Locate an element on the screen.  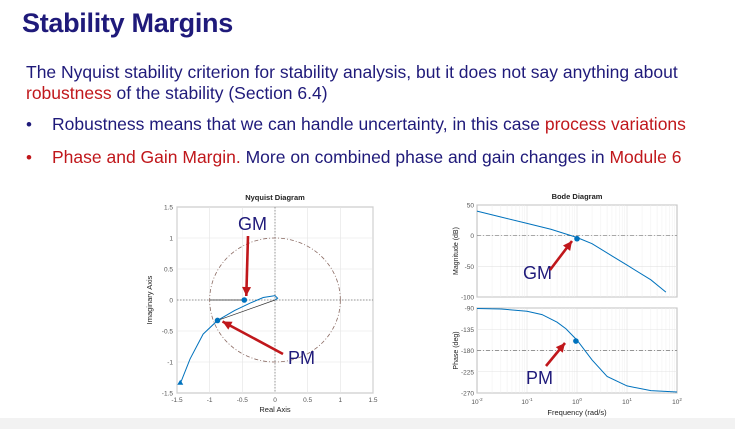
bode-title: Bode Diagram is located at coordinates (577, 196).